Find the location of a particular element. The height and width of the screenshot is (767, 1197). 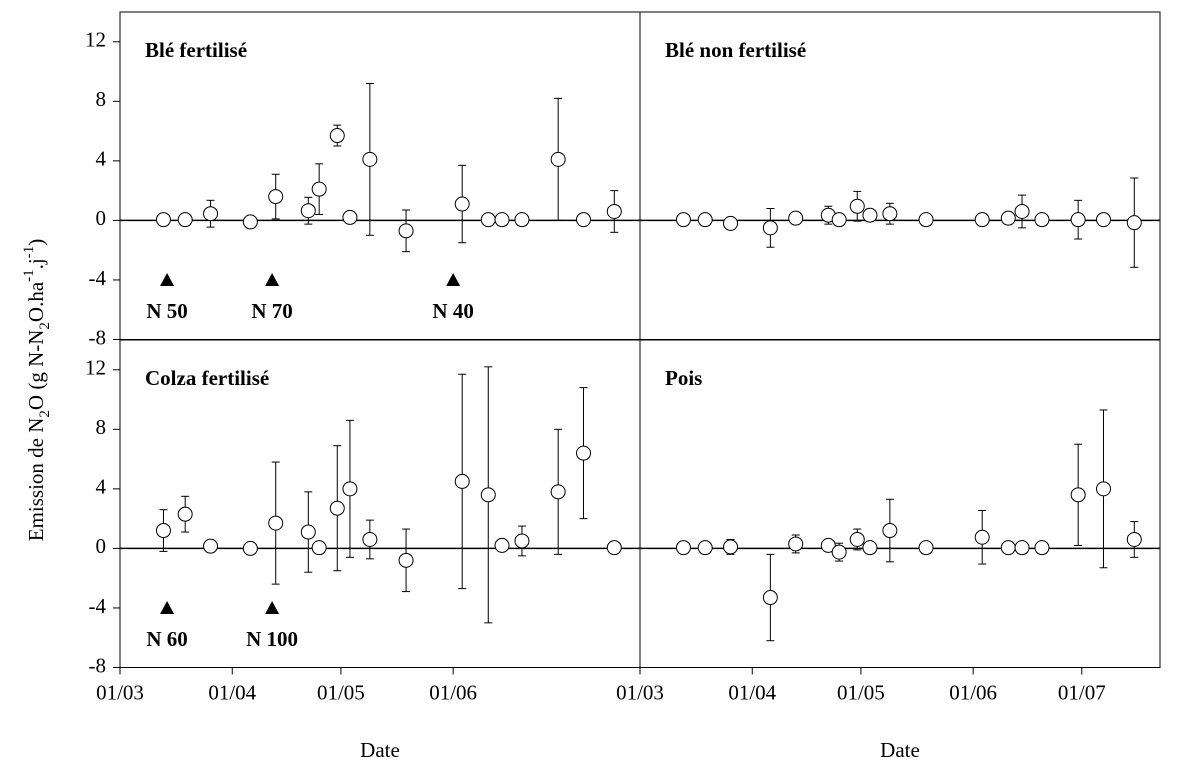

annotation-label: N 50 is located at coordinates (166, 311).